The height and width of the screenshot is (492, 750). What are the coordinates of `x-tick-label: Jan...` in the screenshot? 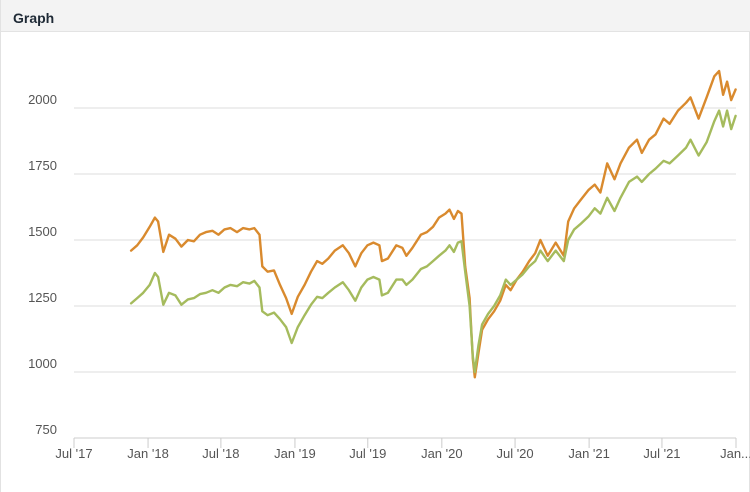 It's located at (735, 453).